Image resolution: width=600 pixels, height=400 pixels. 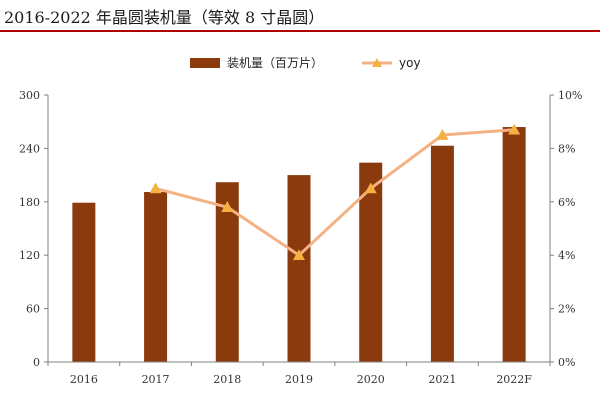 What do you see at coordinates (155, 188) in the screenshot?
I see `yoy-point-2017` at bounding box center [155, 188].